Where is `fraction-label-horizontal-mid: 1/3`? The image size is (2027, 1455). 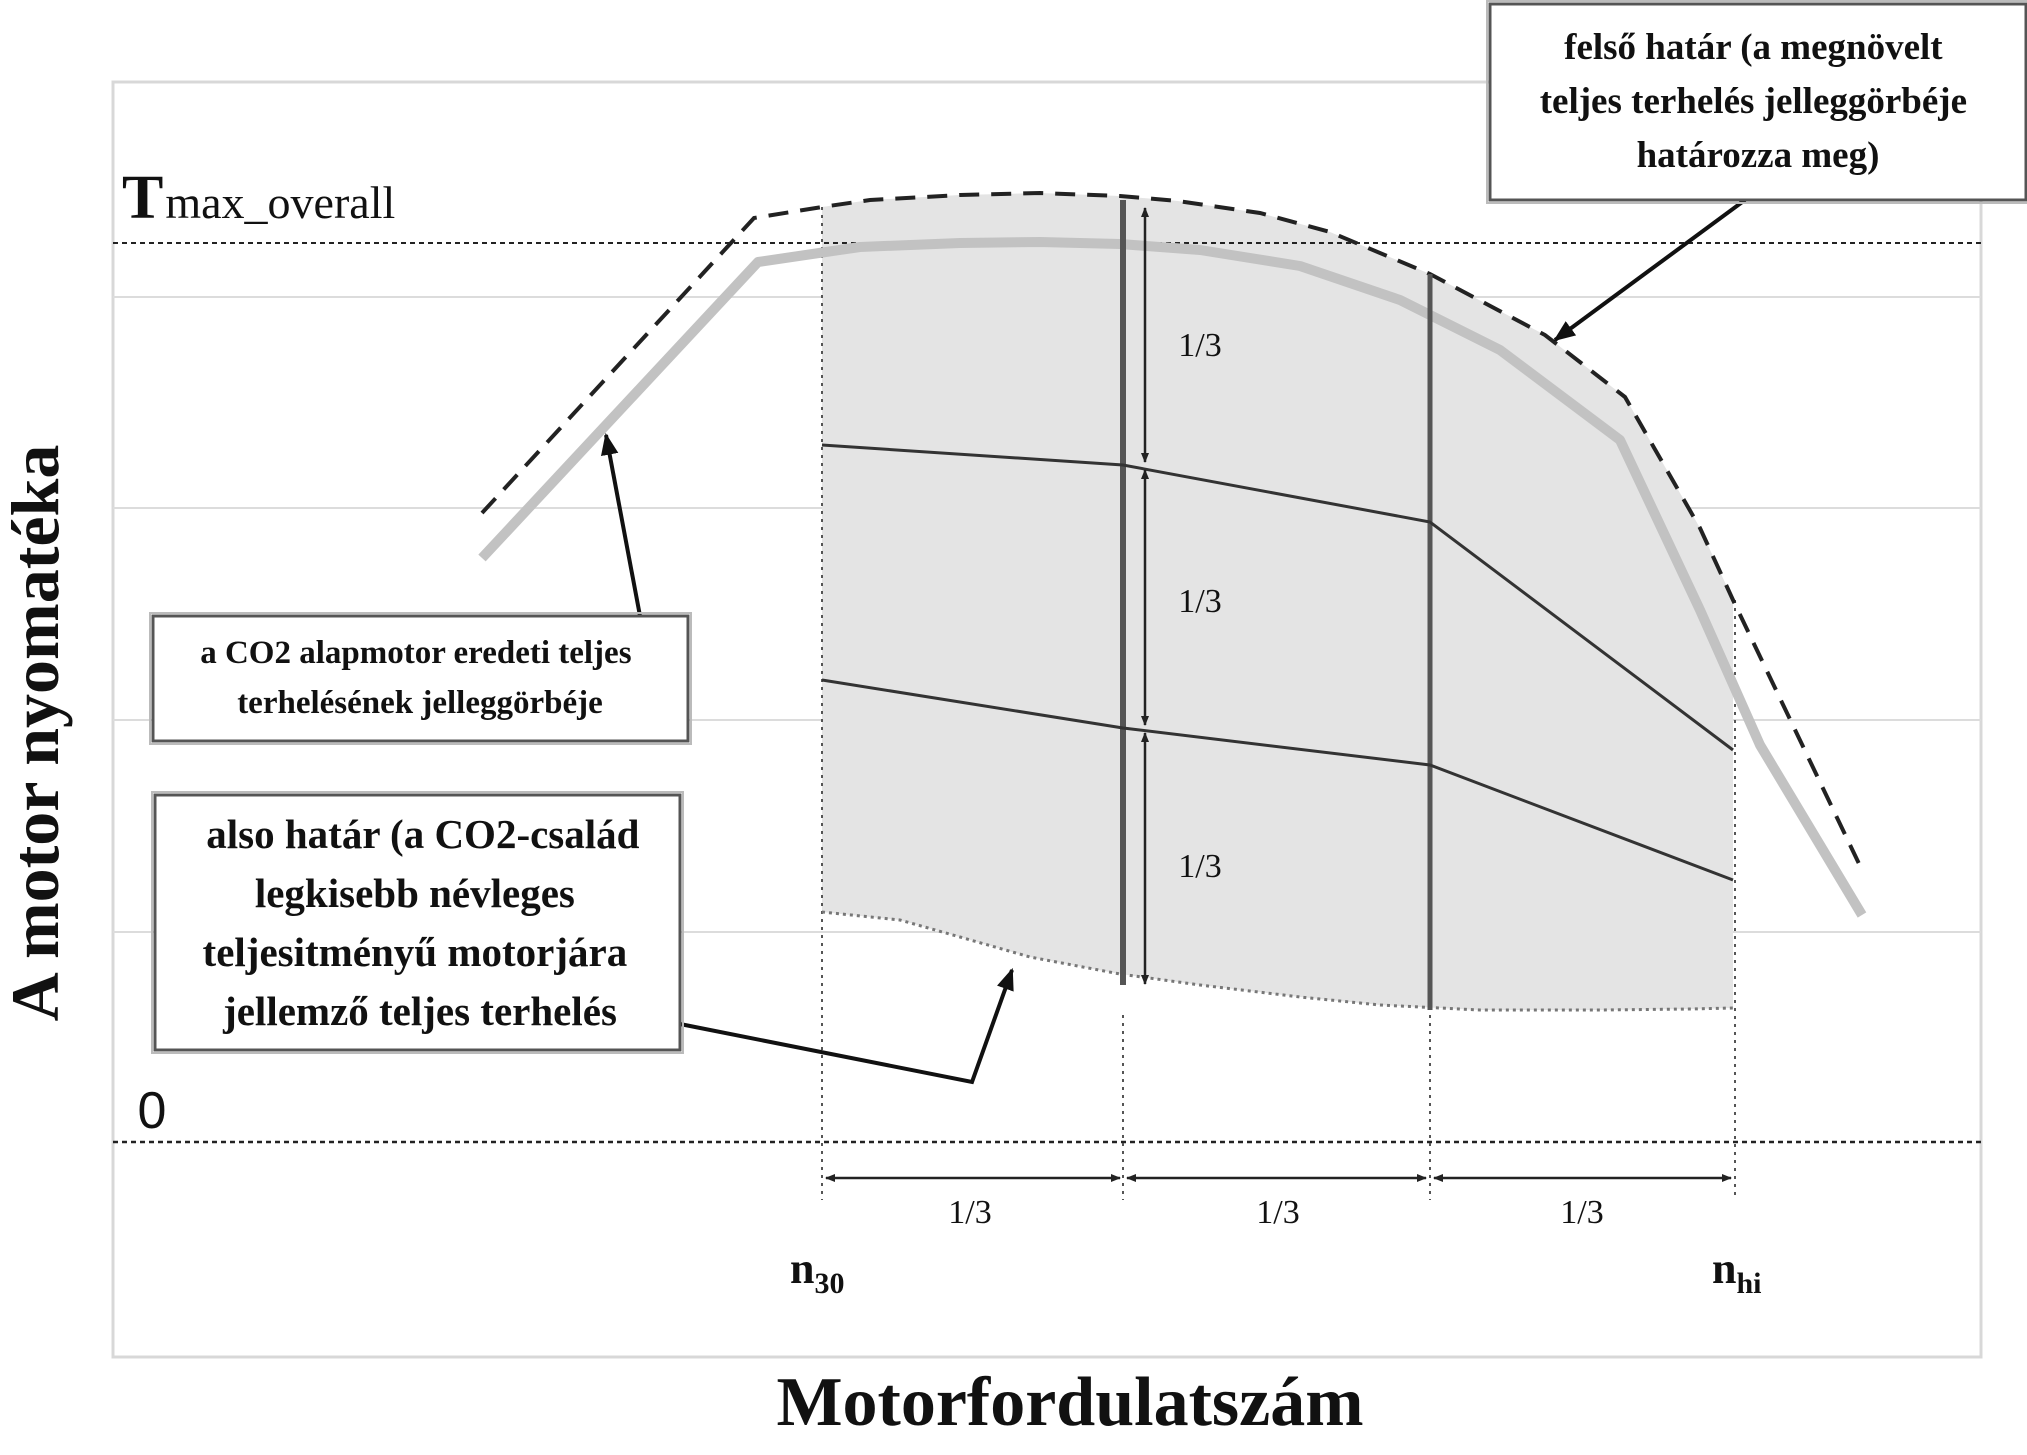
fraction-label-horizontal-mid: 1/3 is located at coordinates (1277, 1212).